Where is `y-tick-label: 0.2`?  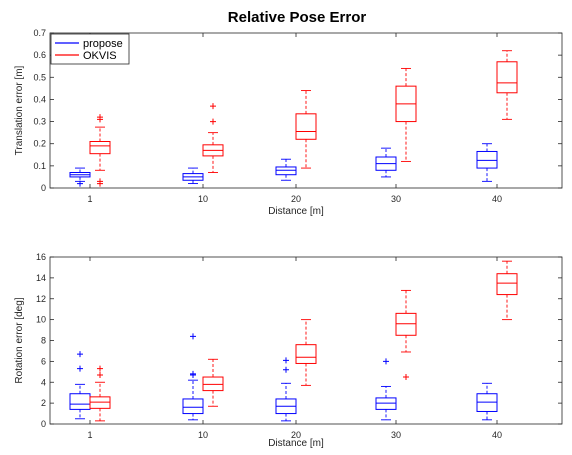 y-tick-label: 0.2 is located at coordinates (39, 144).